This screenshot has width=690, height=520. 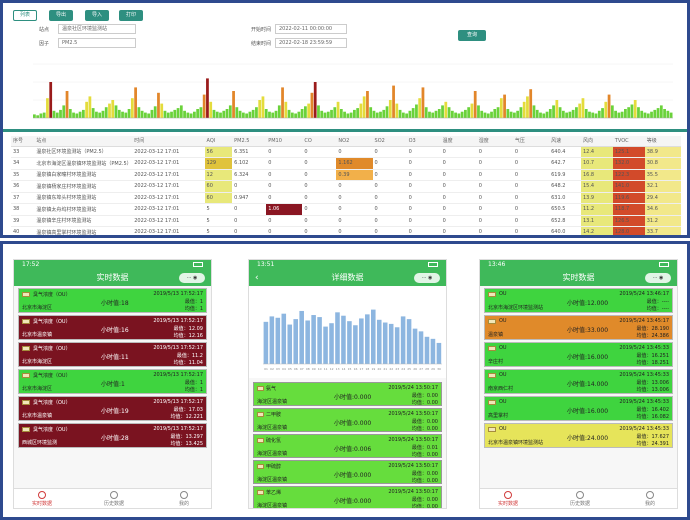 I want to click on nav-bar: 实时数据 ··· ◉, so click(x=578, y=278).